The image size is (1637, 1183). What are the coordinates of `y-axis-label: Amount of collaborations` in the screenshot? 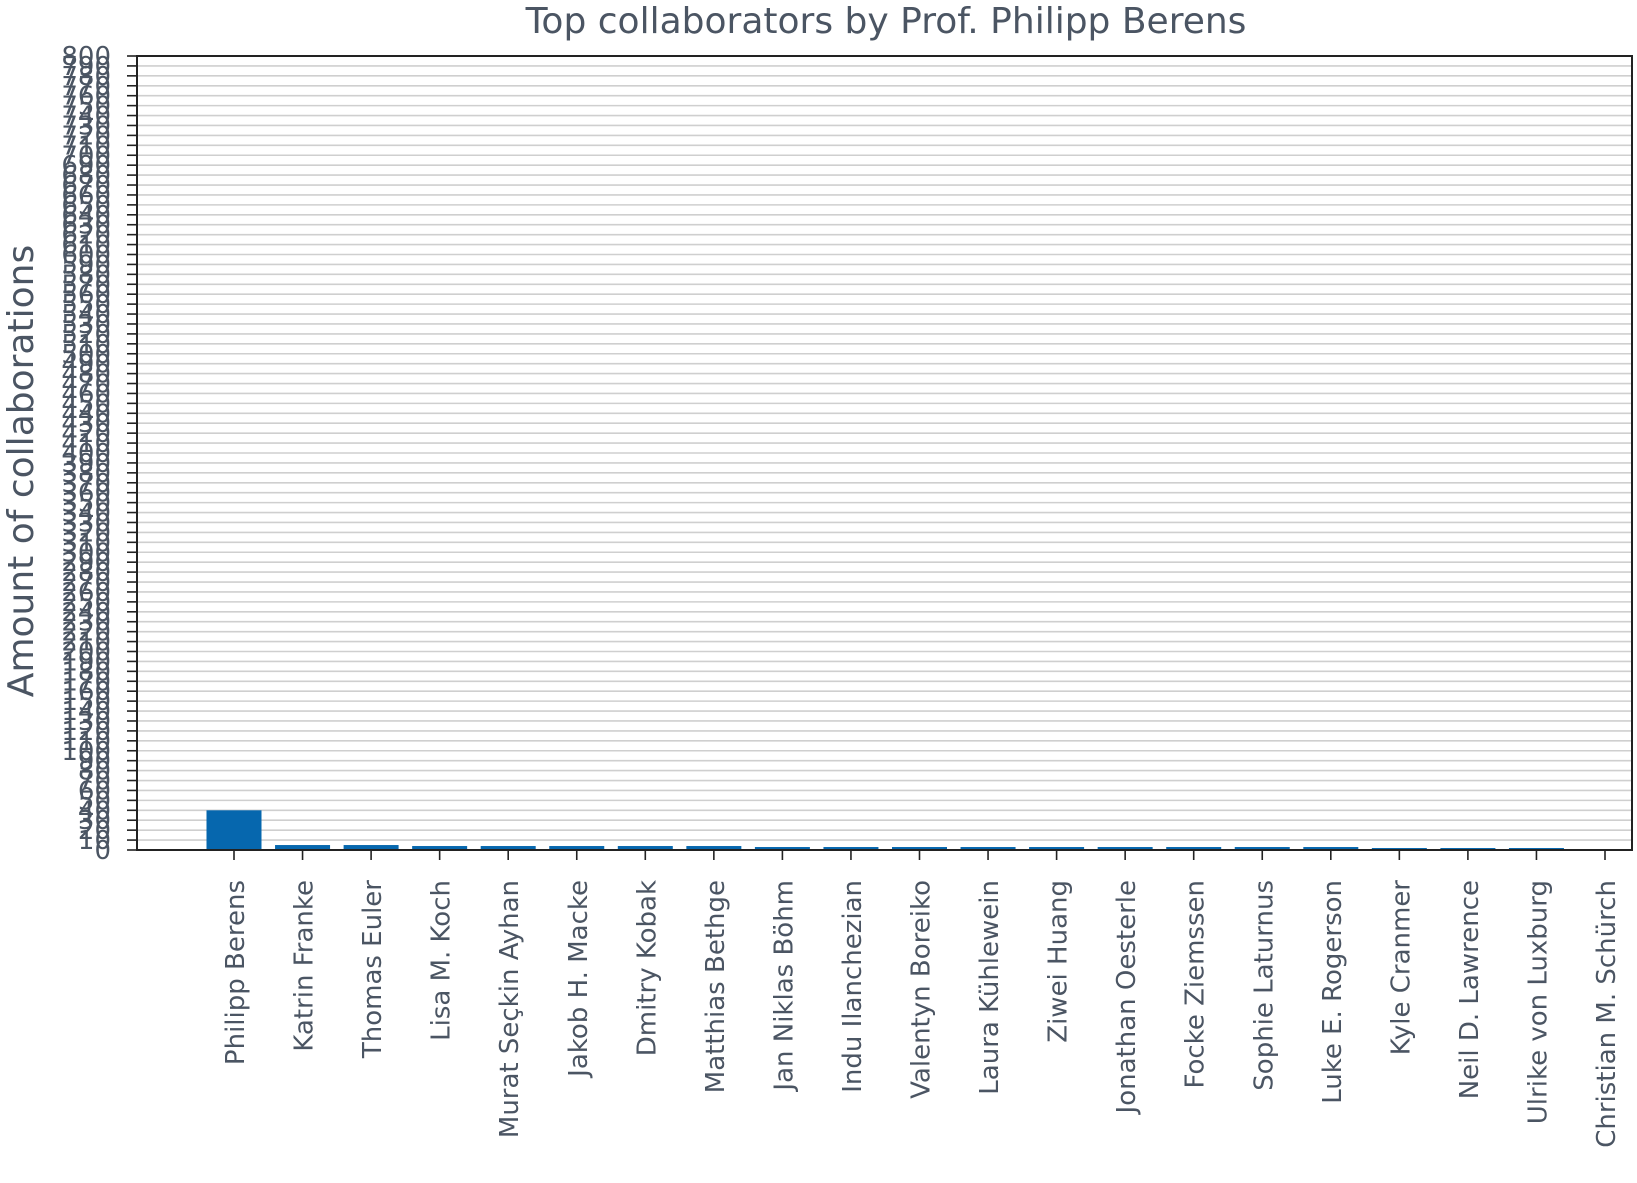 It's located at (21, 471).